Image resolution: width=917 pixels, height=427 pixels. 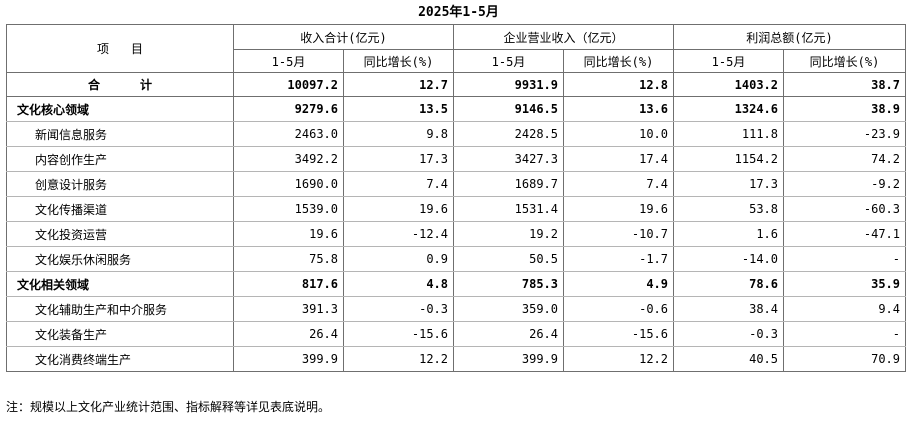 I want to click on cell-revenue: 2428.5, so click(x=508, y=134).